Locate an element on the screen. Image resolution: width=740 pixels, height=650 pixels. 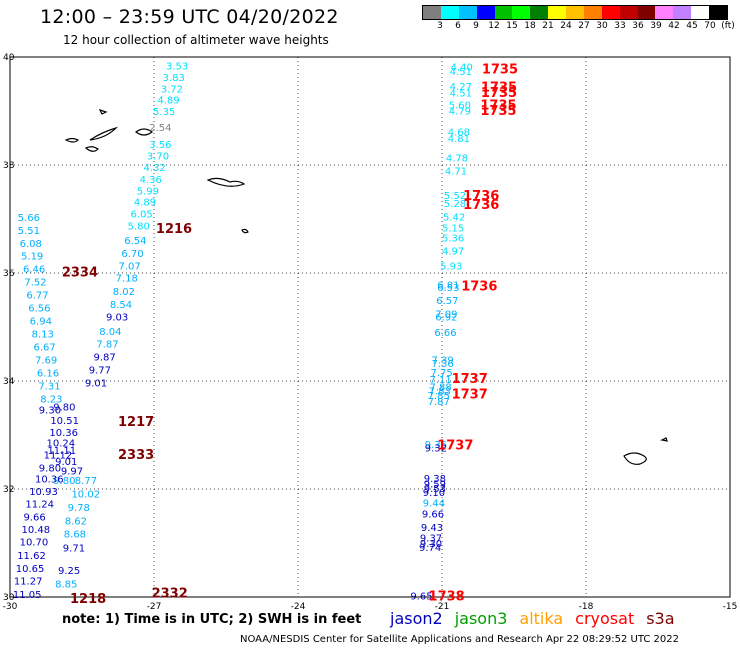
wave-height-label: 6.70 is located at coordinates (132, 254).